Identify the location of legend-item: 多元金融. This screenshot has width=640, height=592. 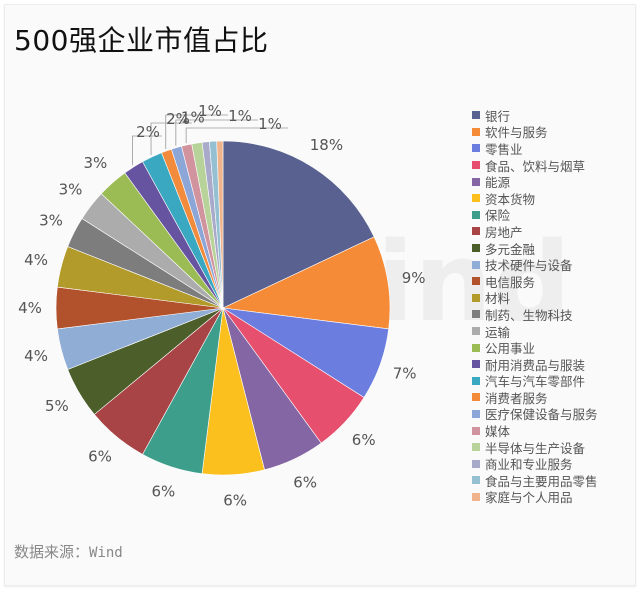
(535, 248).